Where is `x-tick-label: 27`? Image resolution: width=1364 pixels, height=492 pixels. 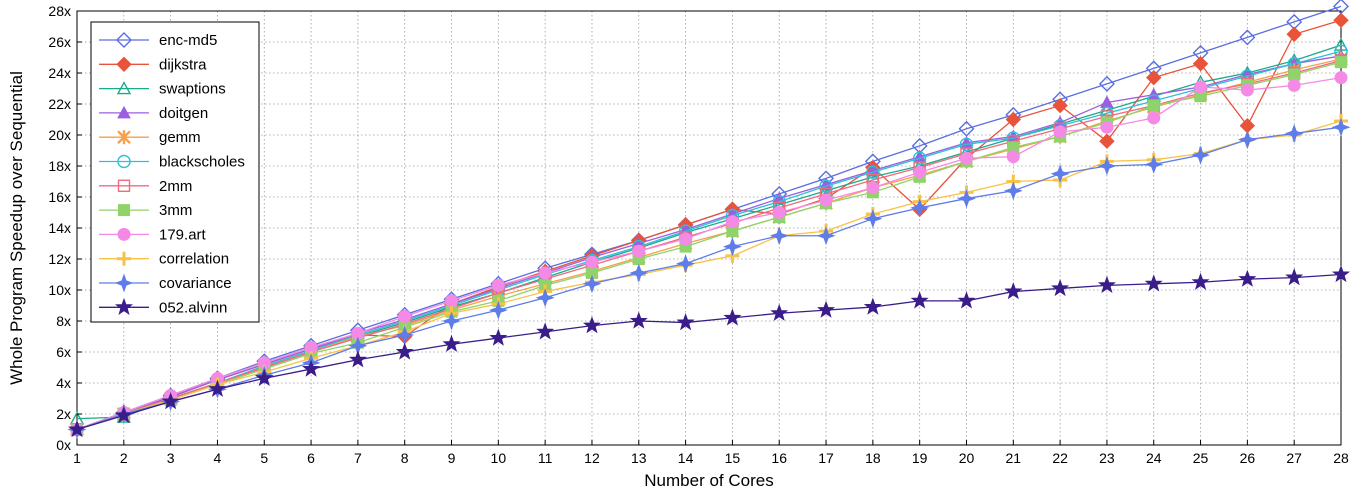
x-tick-label: 27 is located at coordinates (1294, 458).